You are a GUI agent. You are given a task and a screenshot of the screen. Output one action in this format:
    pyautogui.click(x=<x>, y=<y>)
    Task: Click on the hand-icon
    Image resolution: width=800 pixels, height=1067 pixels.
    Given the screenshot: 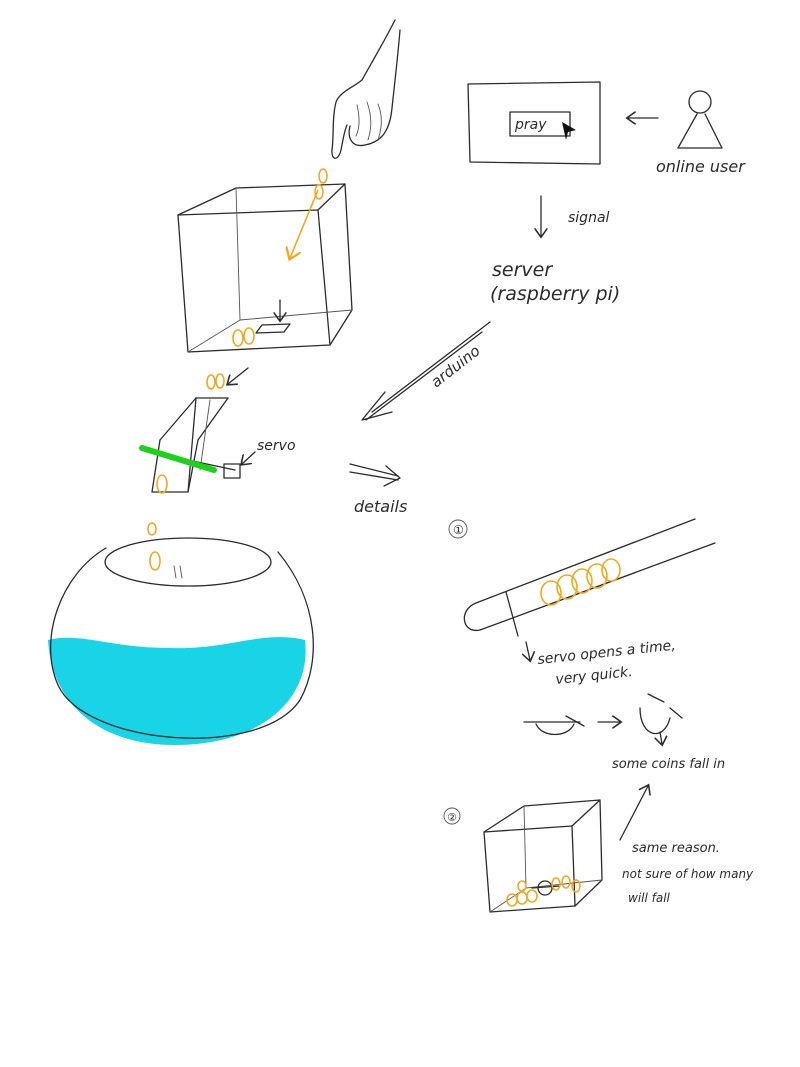 What is the action you would take?
    pyautogui.click(x=366, y=89)
    